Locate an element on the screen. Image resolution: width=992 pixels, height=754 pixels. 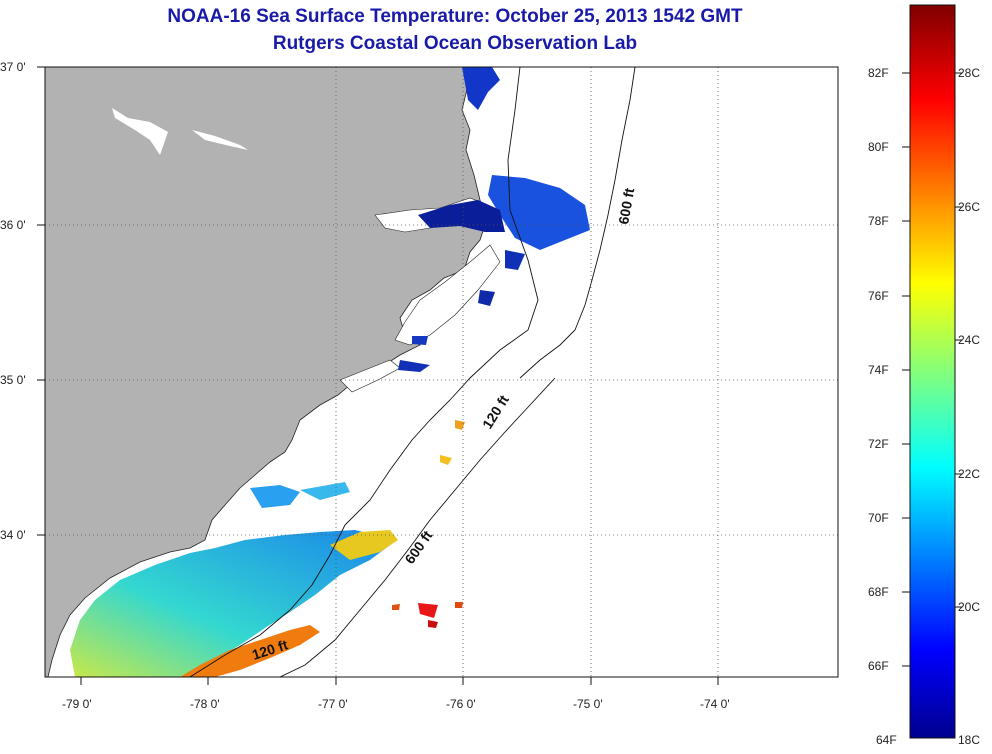
cb-label-70f: 70F is located at coordinates (878, 518).